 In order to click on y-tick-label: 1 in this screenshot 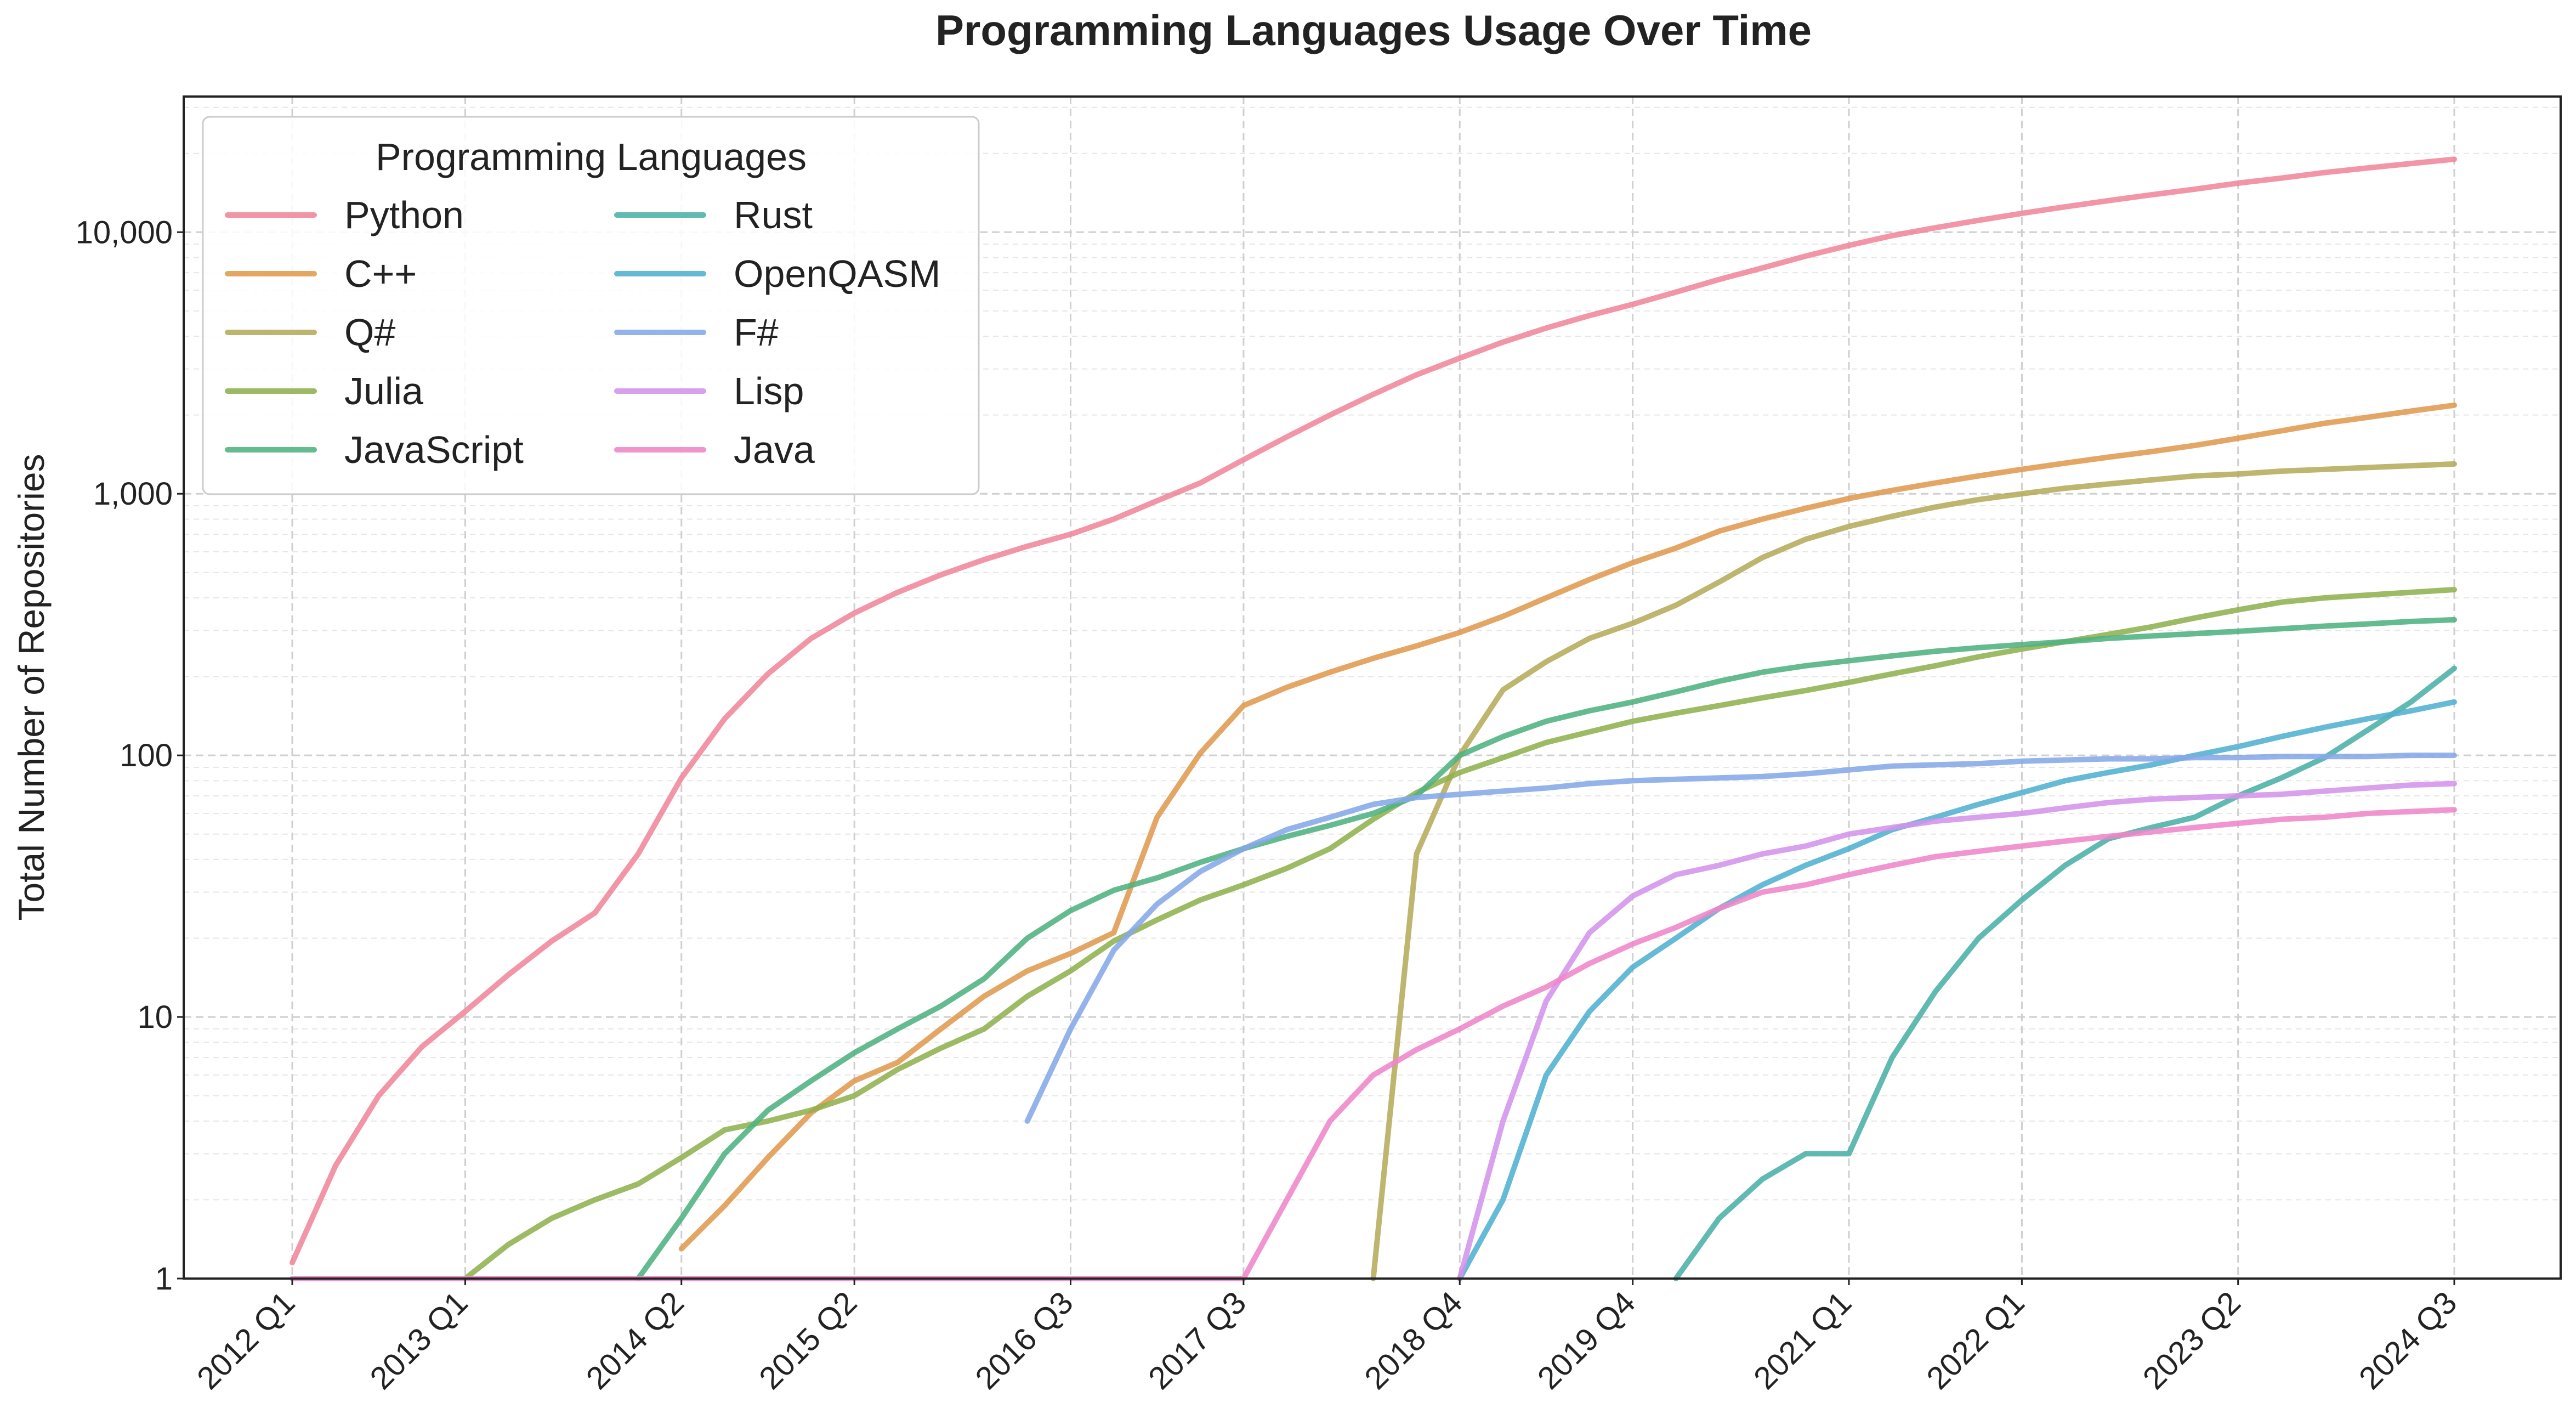, I will do `click(164, 1279)`.